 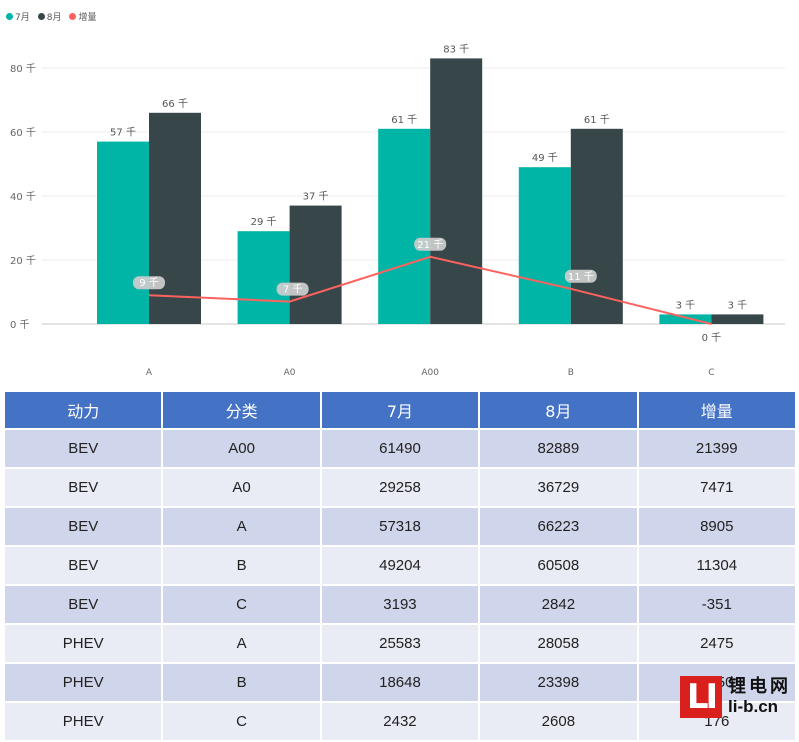 I want to click on cell-july: 18648, so click(x=400, y=682).